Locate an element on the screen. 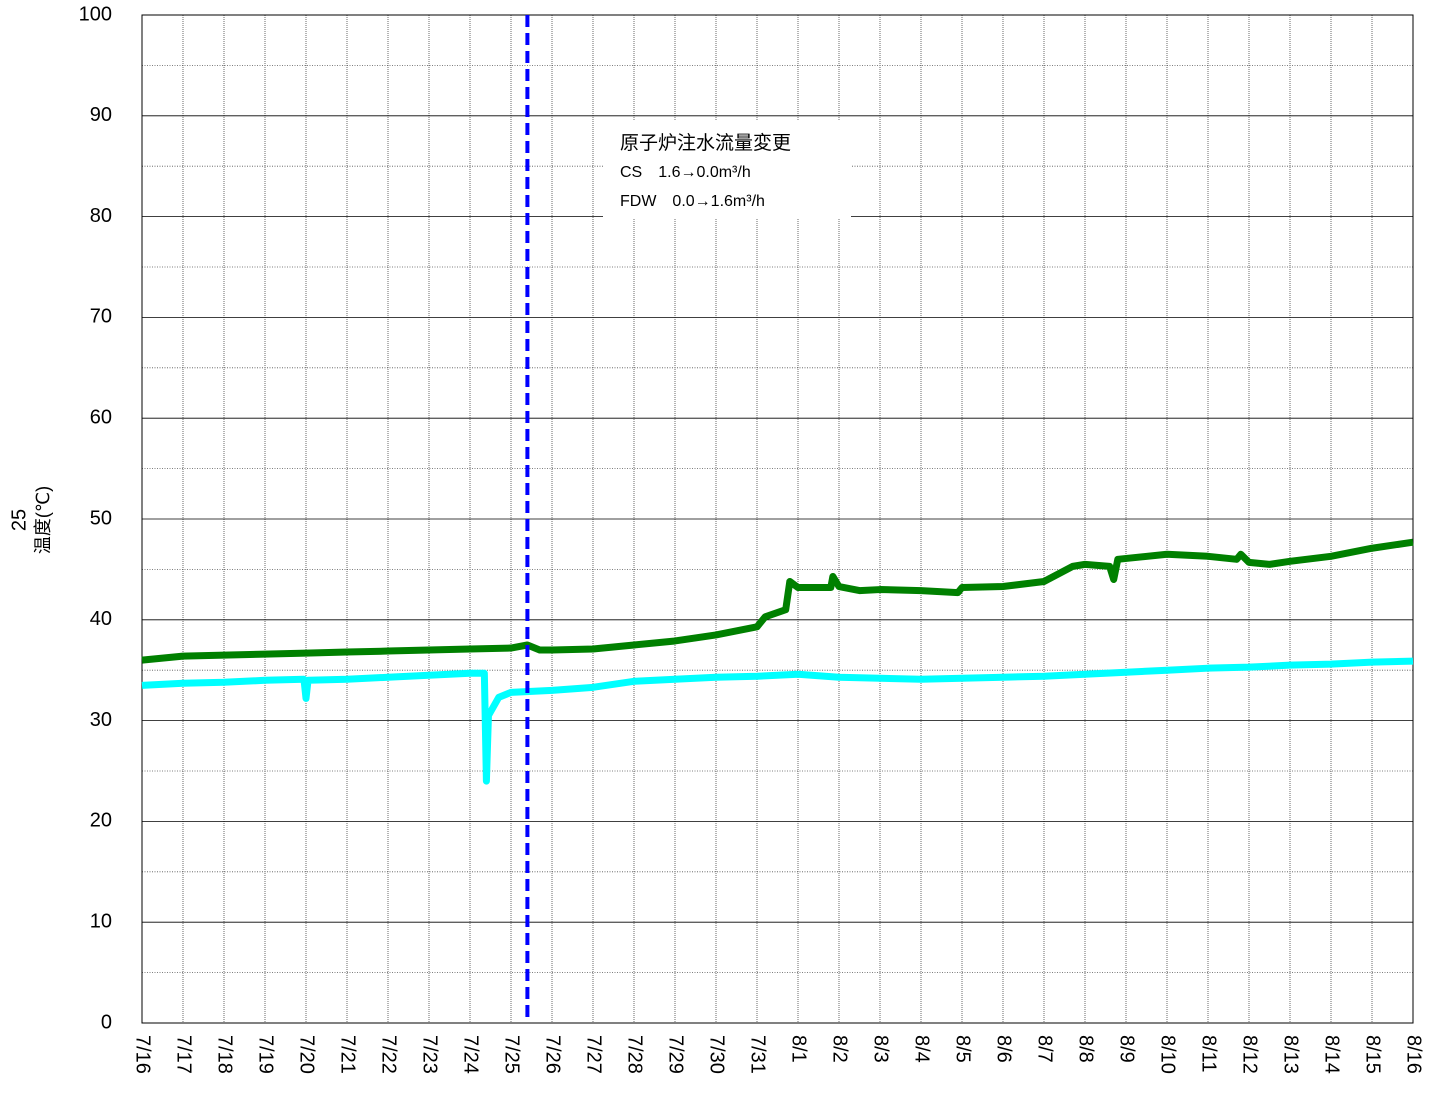 Image resolution: width=1429 pixels, height=1100 pixels. x-tick-label: 7/30 is located at coordinates (717, 1054).